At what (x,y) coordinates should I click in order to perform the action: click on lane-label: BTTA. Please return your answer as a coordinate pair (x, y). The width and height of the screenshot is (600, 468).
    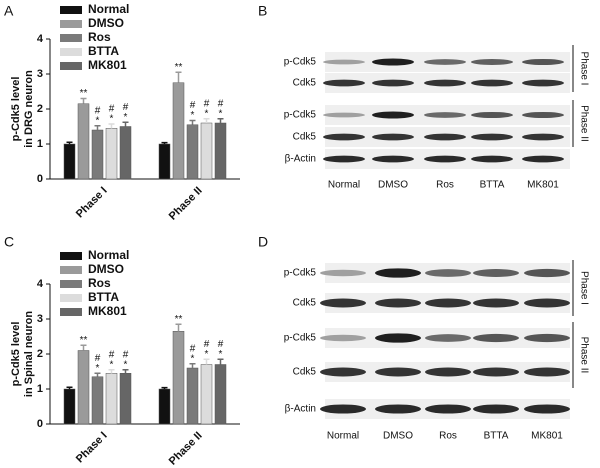
    Looking at the image, I should click on (496, 436).